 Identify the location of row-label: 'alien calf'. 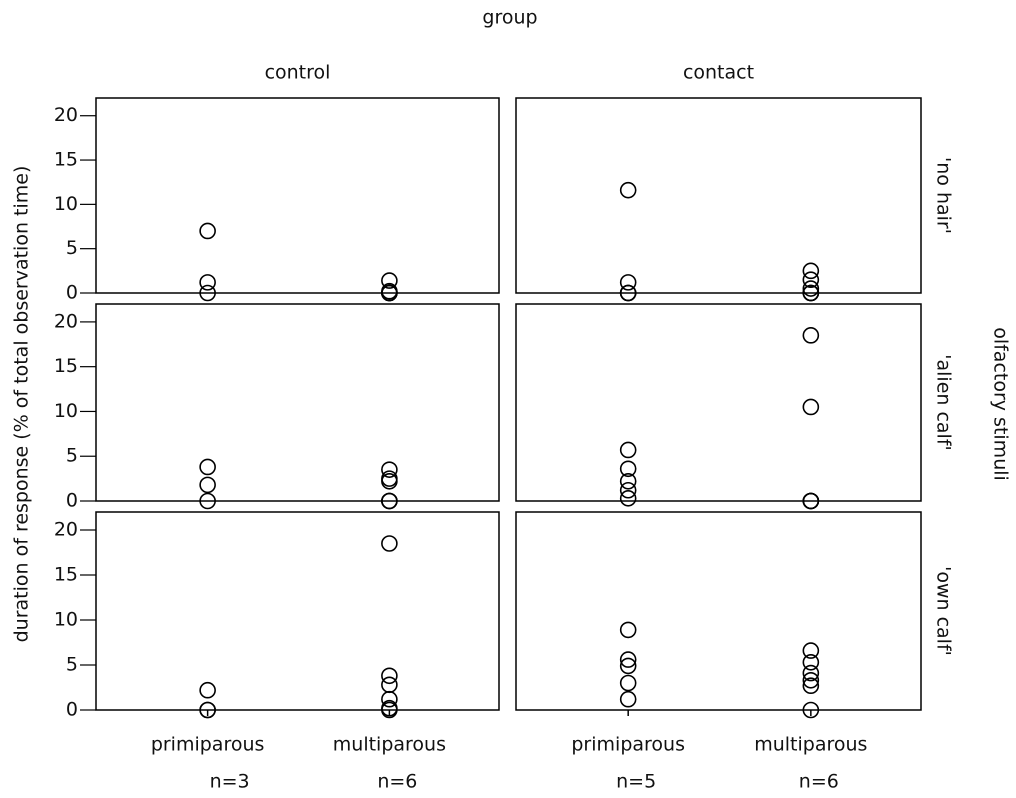
(944, 402).